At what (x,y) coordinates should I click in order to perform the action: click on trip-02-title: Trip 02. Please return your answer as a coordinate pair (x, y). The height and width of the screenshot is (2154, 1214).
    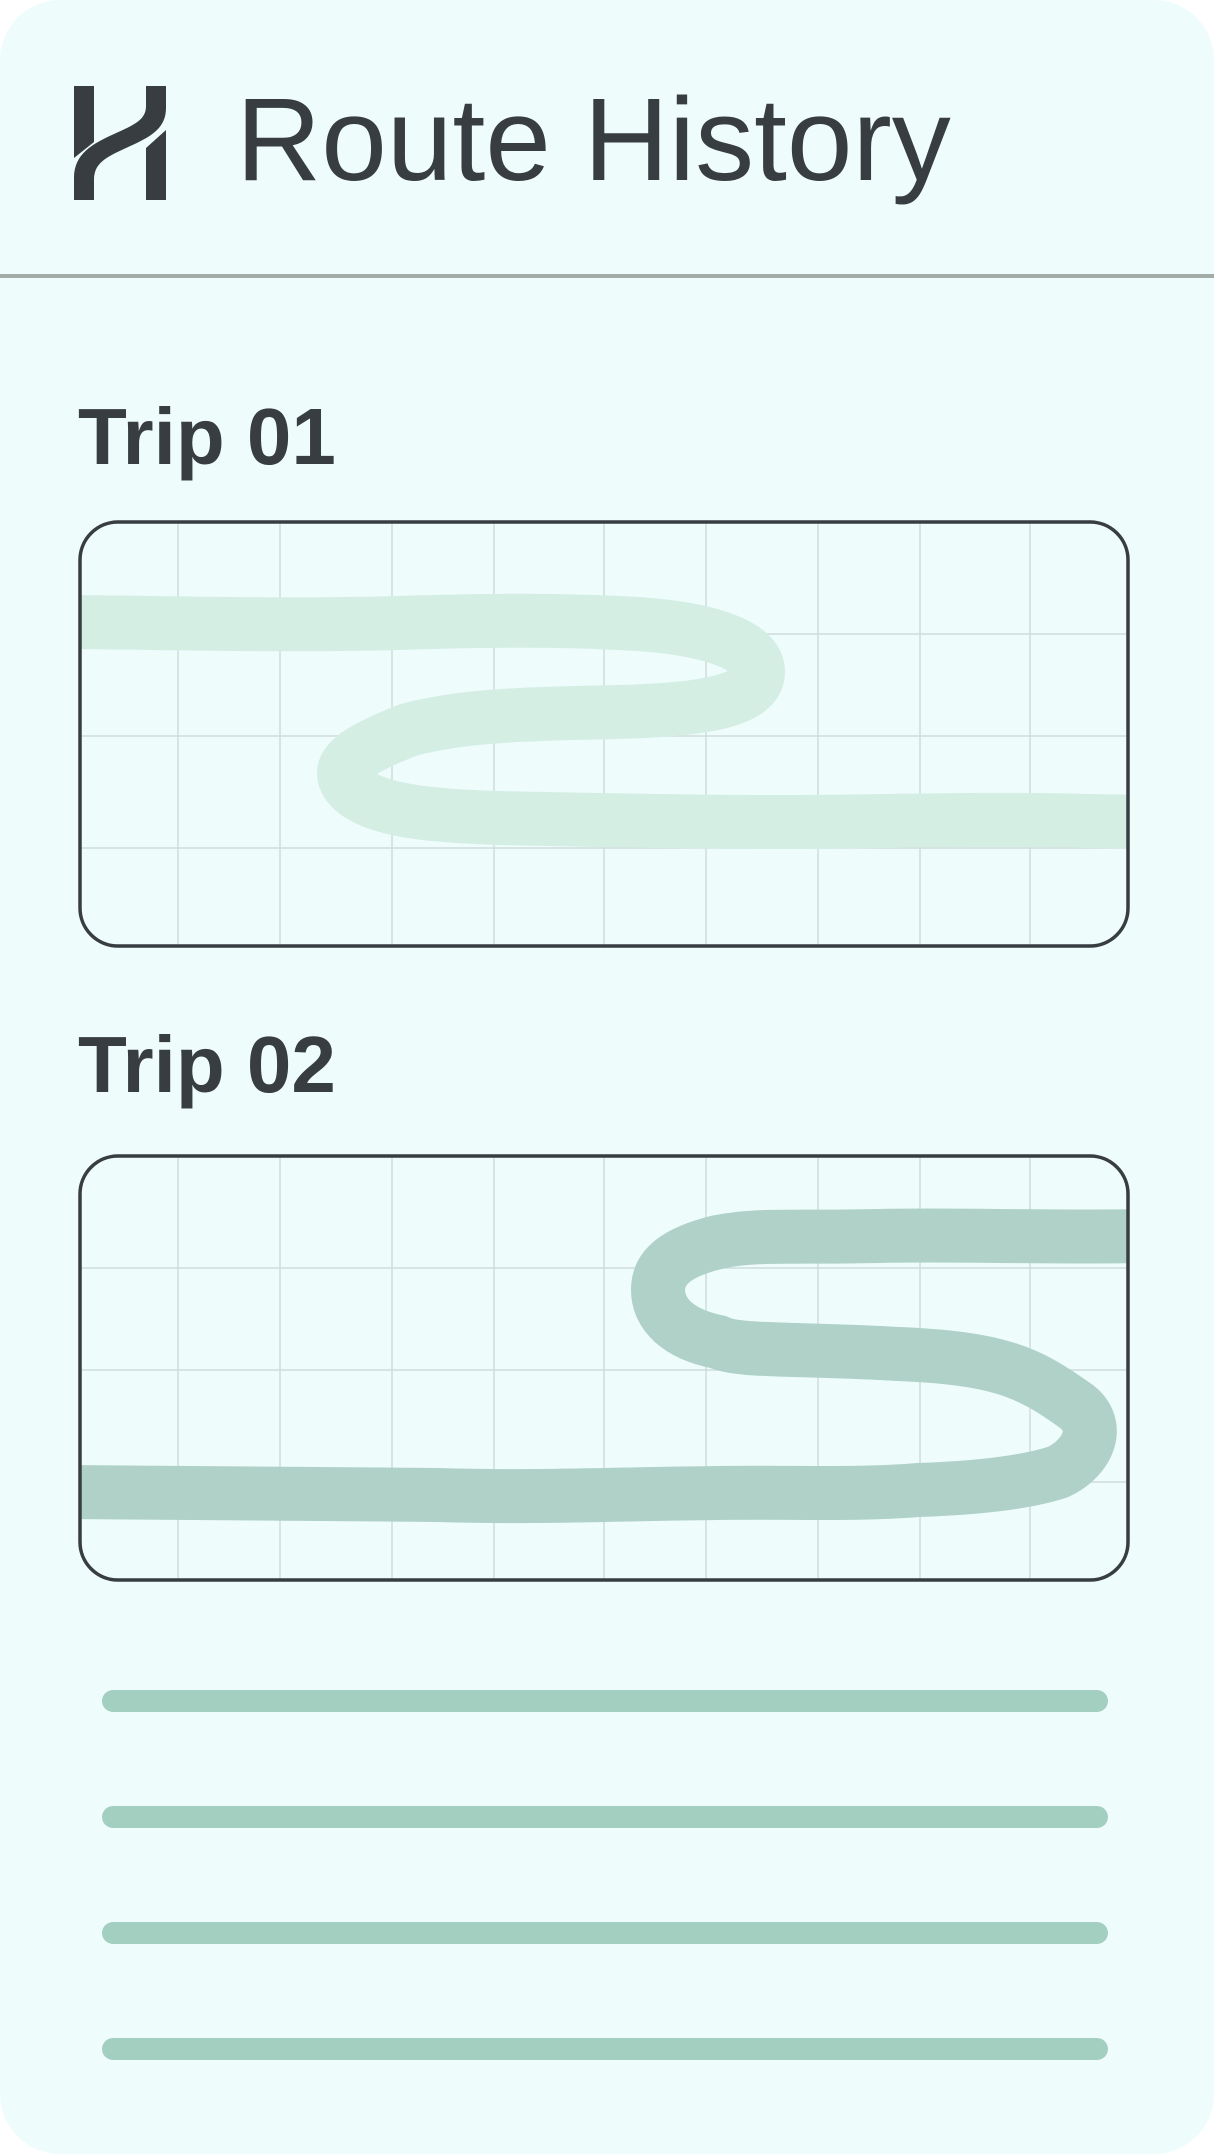
    Looking at the image, I should click on (207, 1064).